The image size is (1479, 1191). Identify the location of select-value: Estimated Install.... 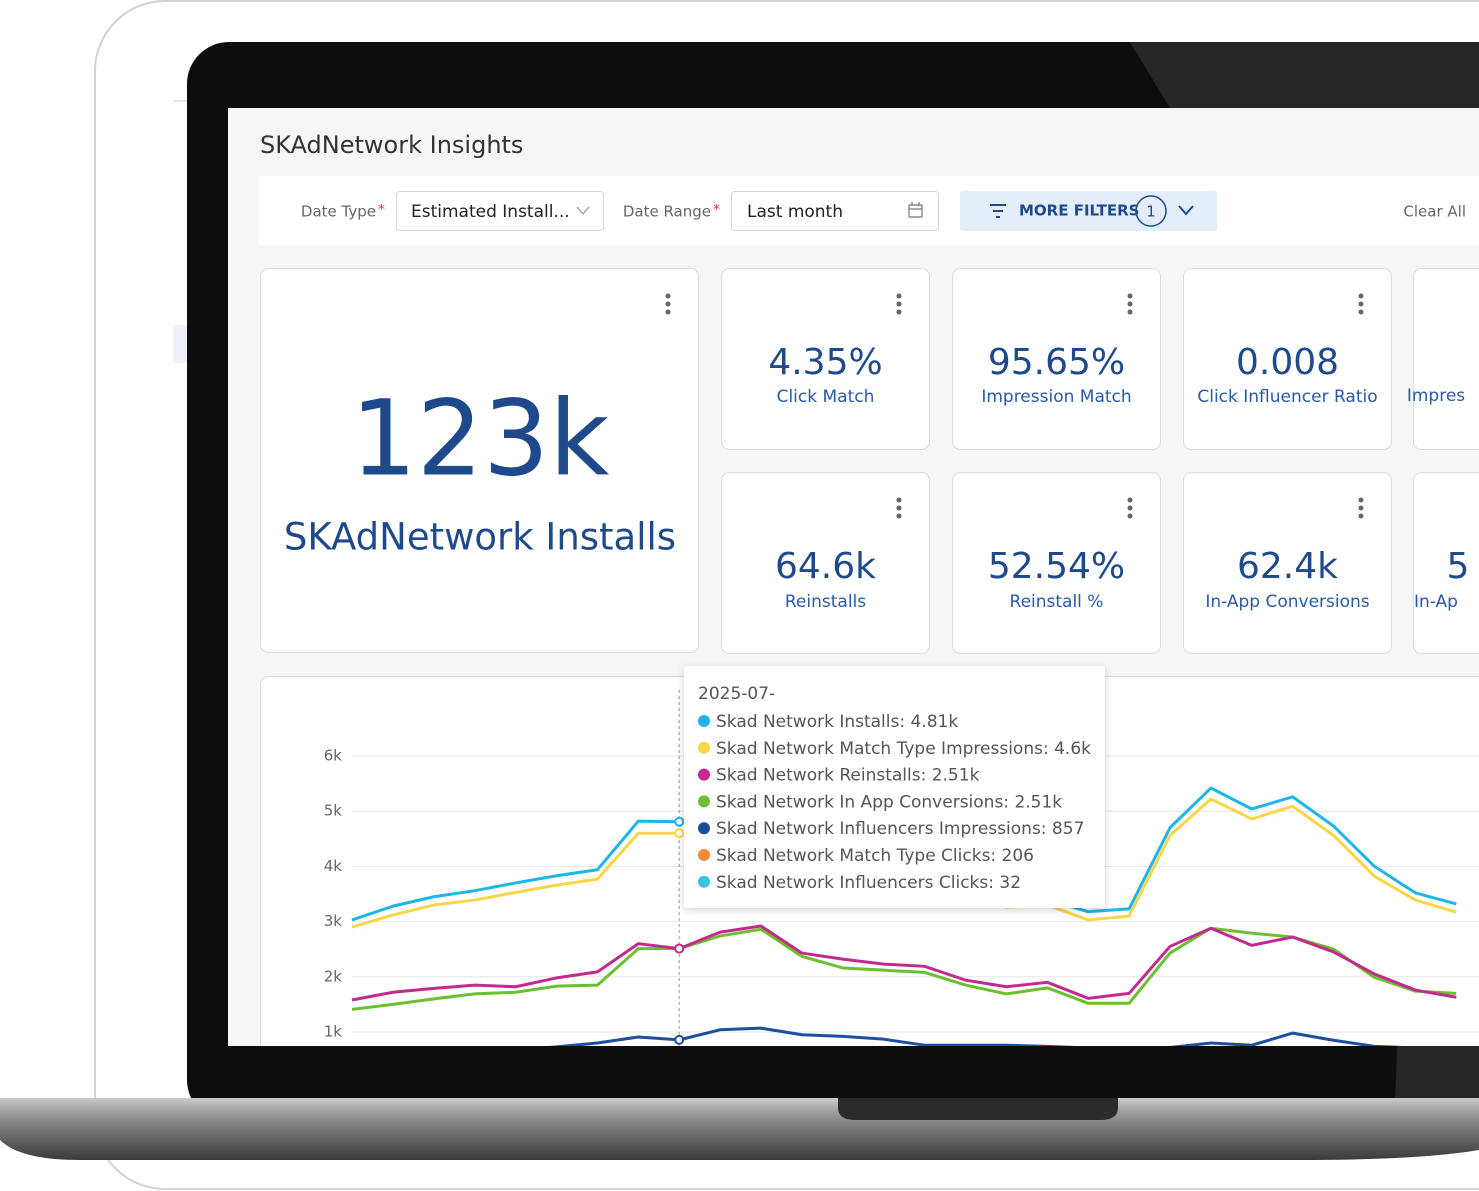
(490, 212).